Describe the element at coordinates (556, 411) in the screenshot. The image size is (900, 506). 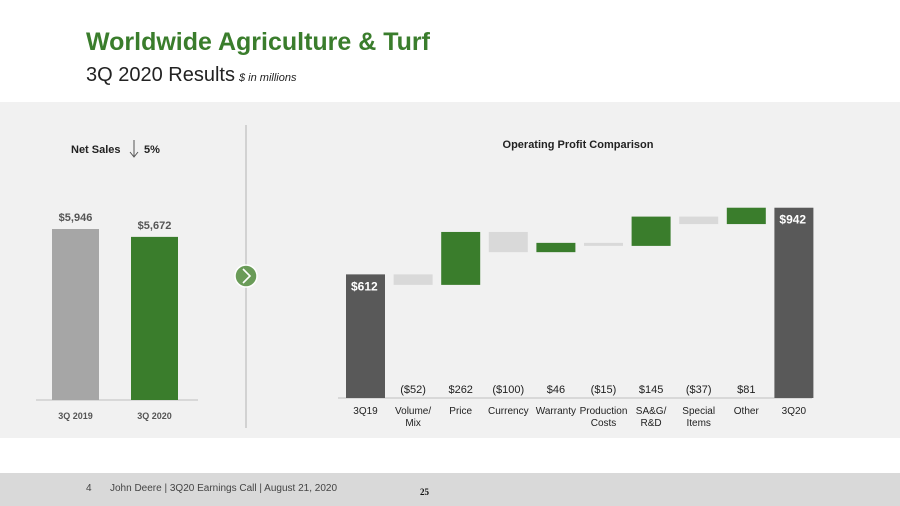
I see `waterfall-category-label: Warranty` at that location.